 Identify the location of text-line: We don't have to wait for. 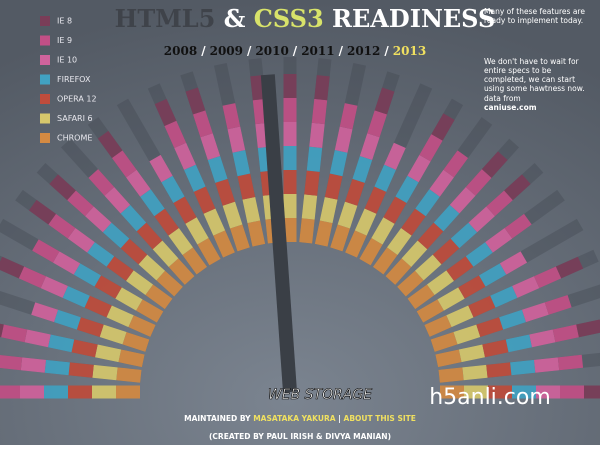
(532, 61).